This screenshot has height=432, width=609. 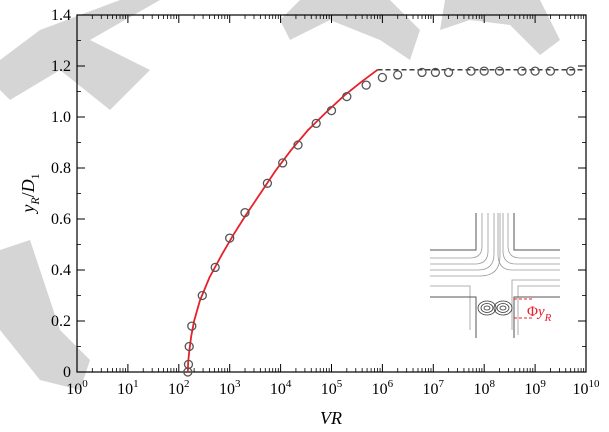 I want to click on x-tick-label: 10⁹, so click(x=535, y=388).